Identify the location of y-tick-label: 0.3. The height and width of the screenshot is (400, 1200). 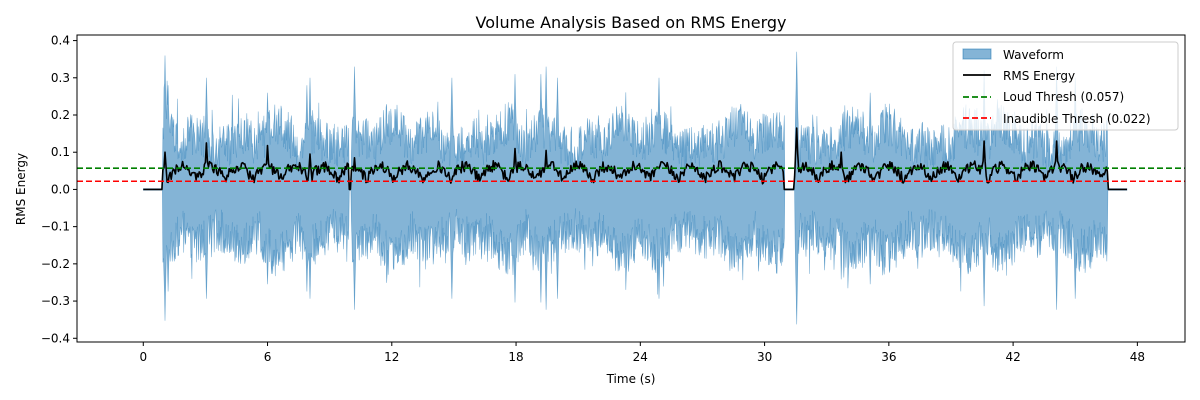
(60, 78).